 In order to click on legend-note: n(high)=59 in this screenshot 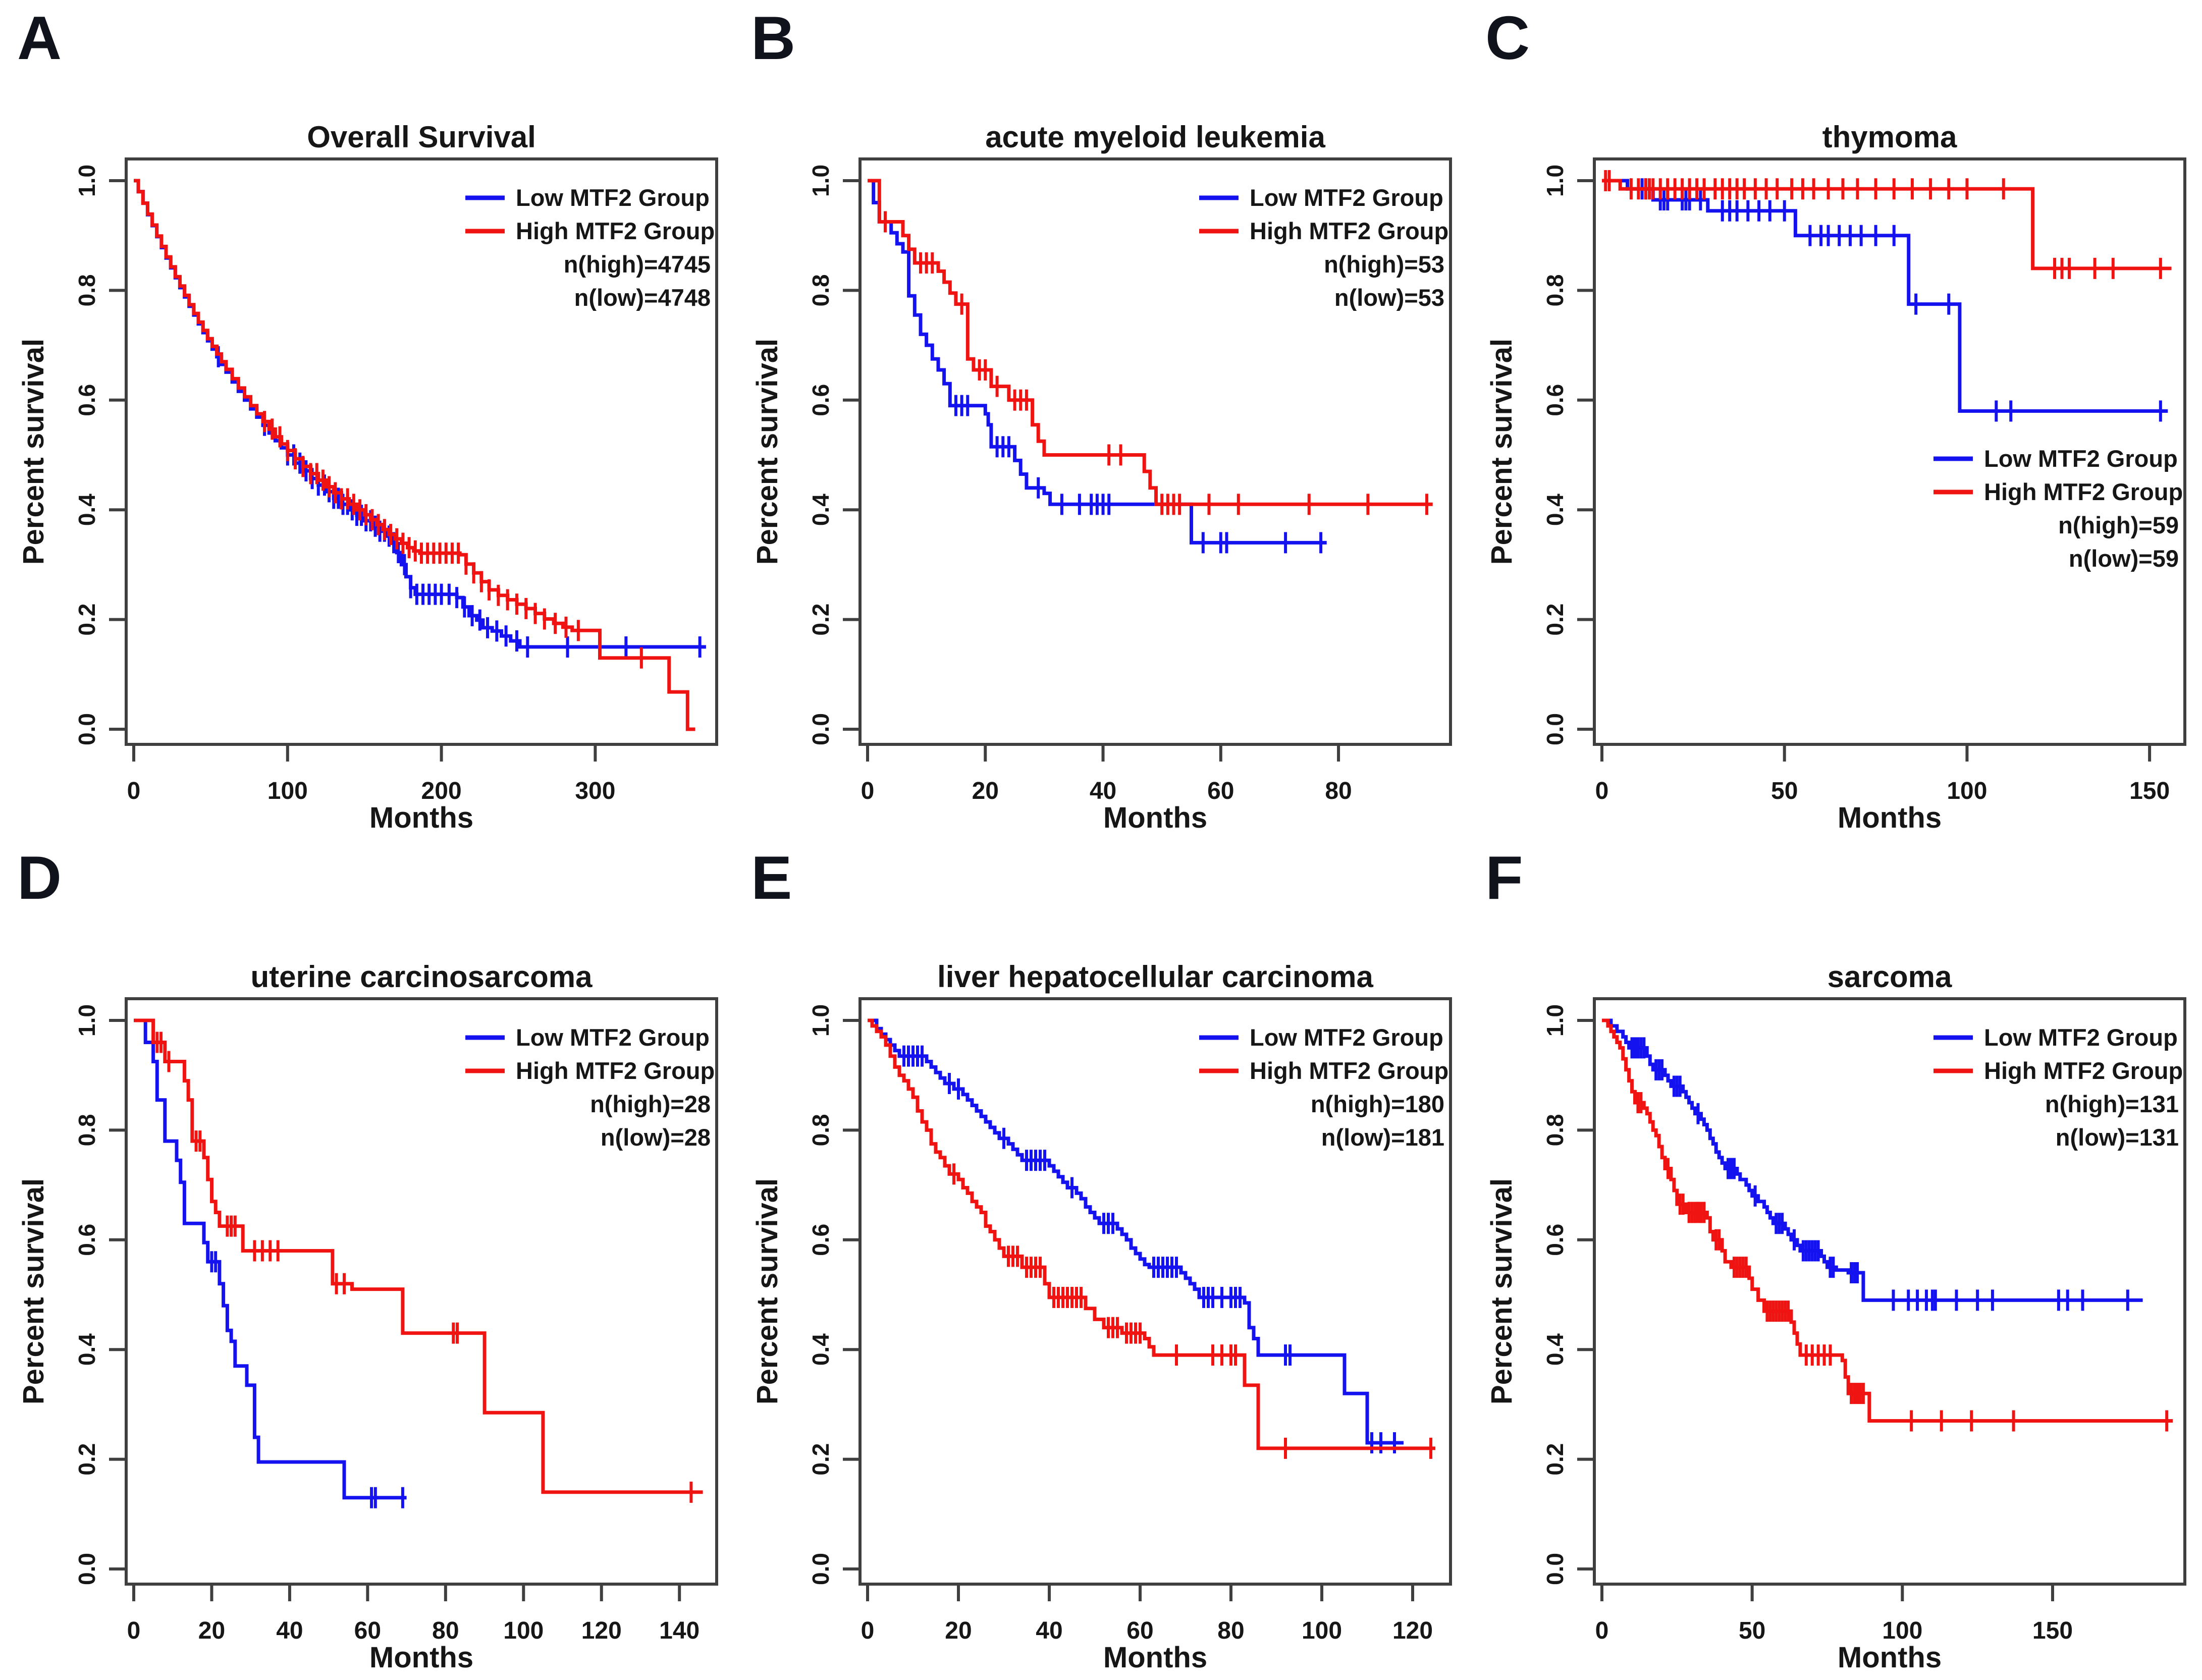, I will do `click(2118, 525)`.